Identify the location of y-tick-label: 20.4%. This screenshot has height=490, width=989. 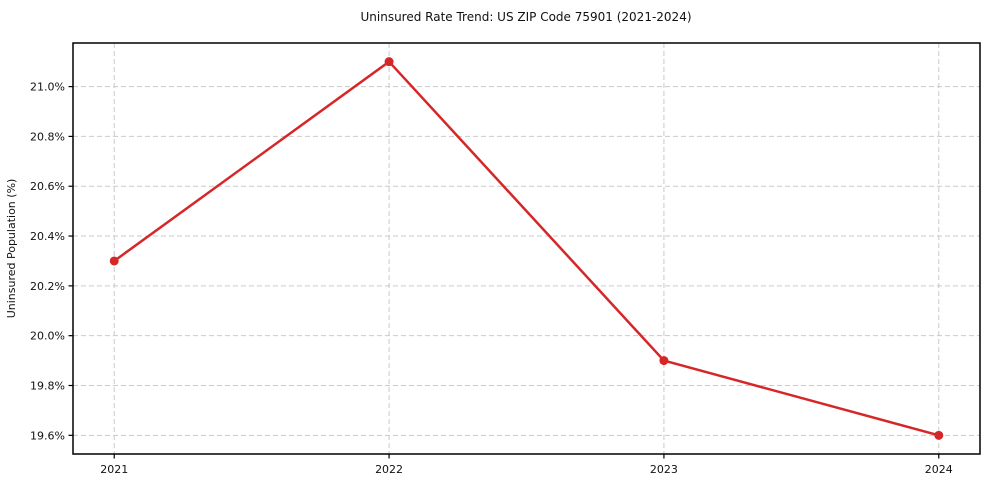
(47, 236).